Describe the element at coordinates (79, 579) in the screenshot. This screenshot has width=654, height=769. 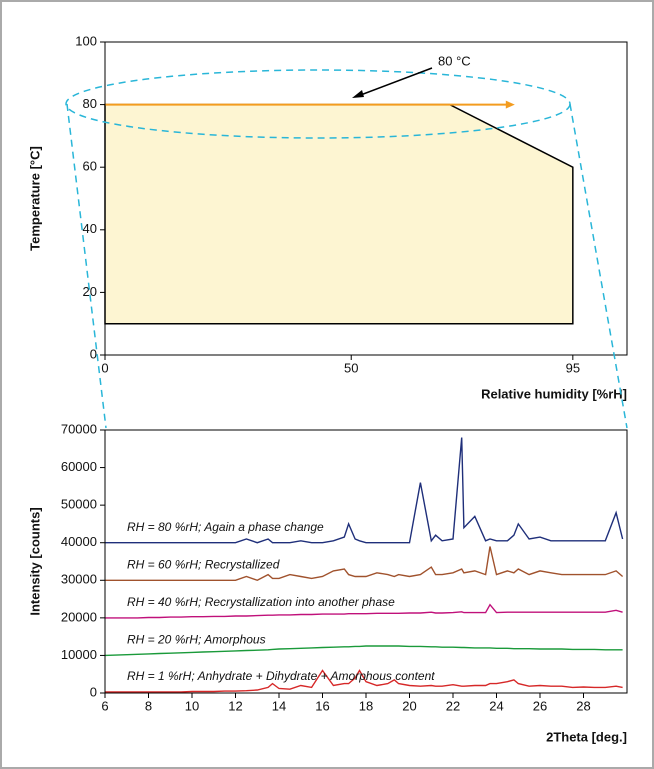
I see `y-tick-label: 30000` at that location.